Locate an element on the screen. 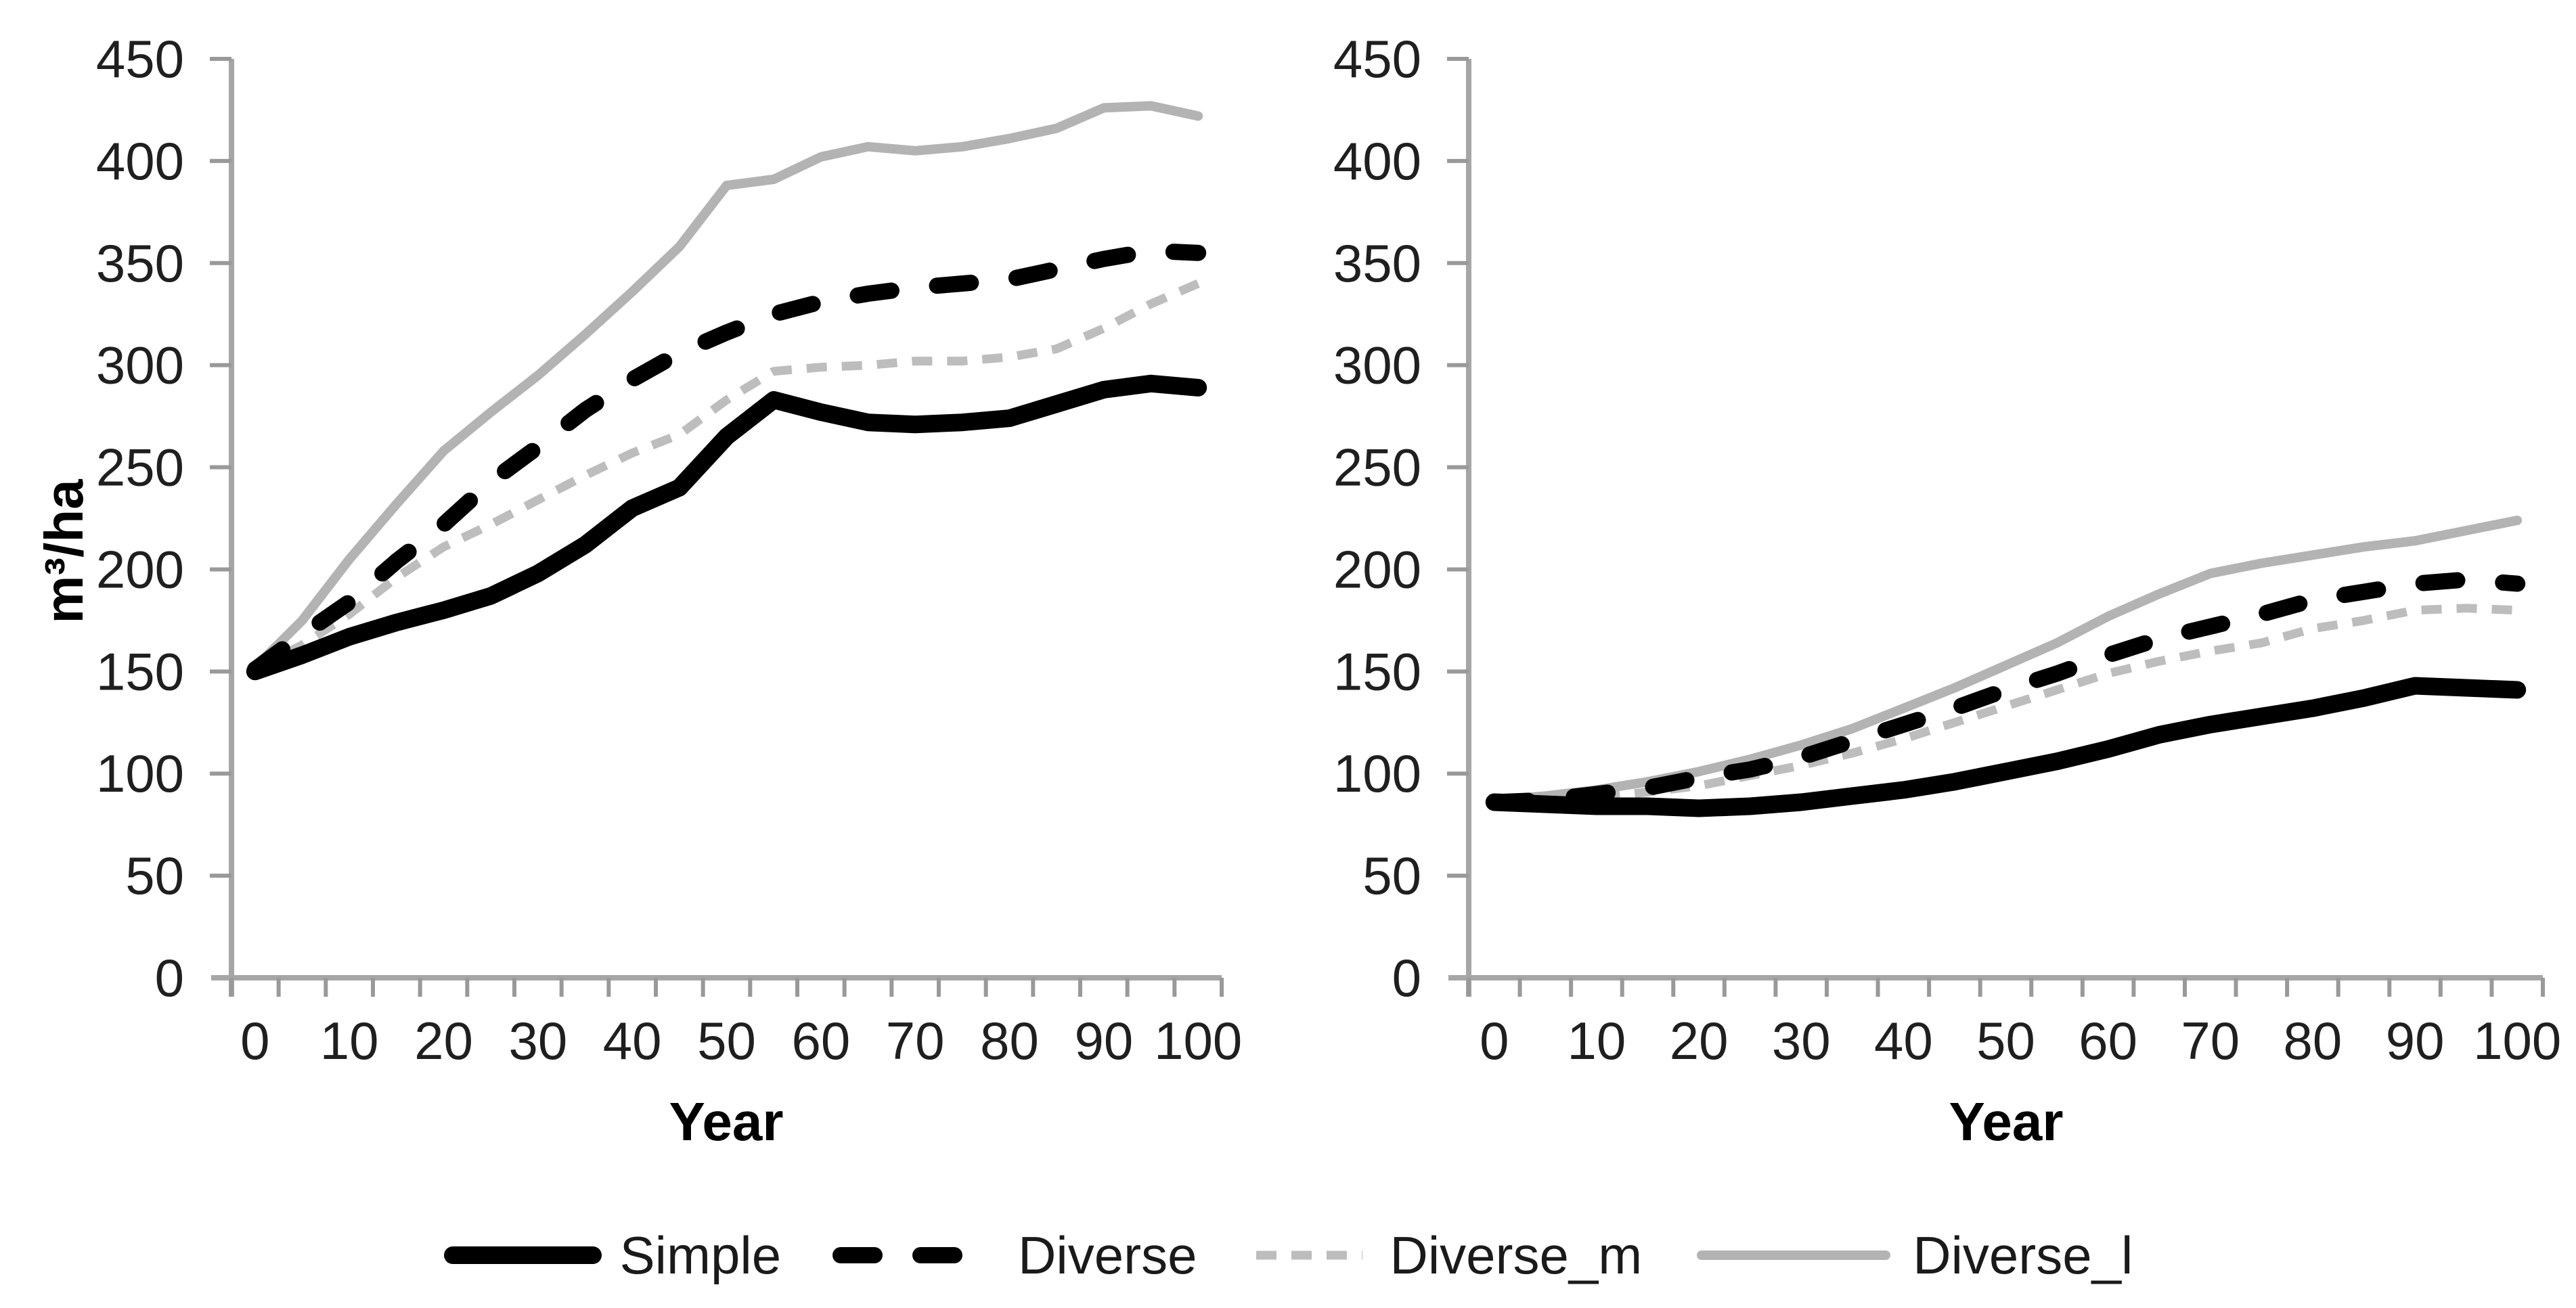 This screenshot has height=1308, width=2576. legend-label: Diverse_m is located at coordinates (1516, 1255).